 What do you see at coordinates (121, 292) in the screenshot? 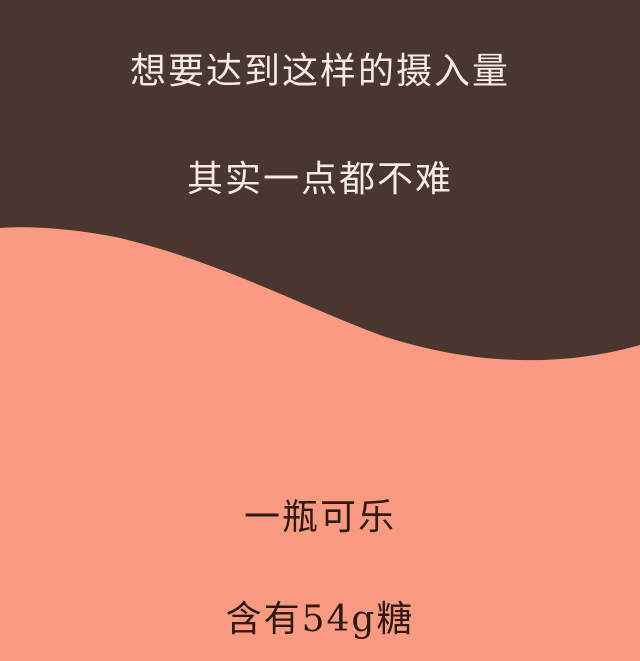
I see `wave-swoosh` at bounding box center [121, 292].